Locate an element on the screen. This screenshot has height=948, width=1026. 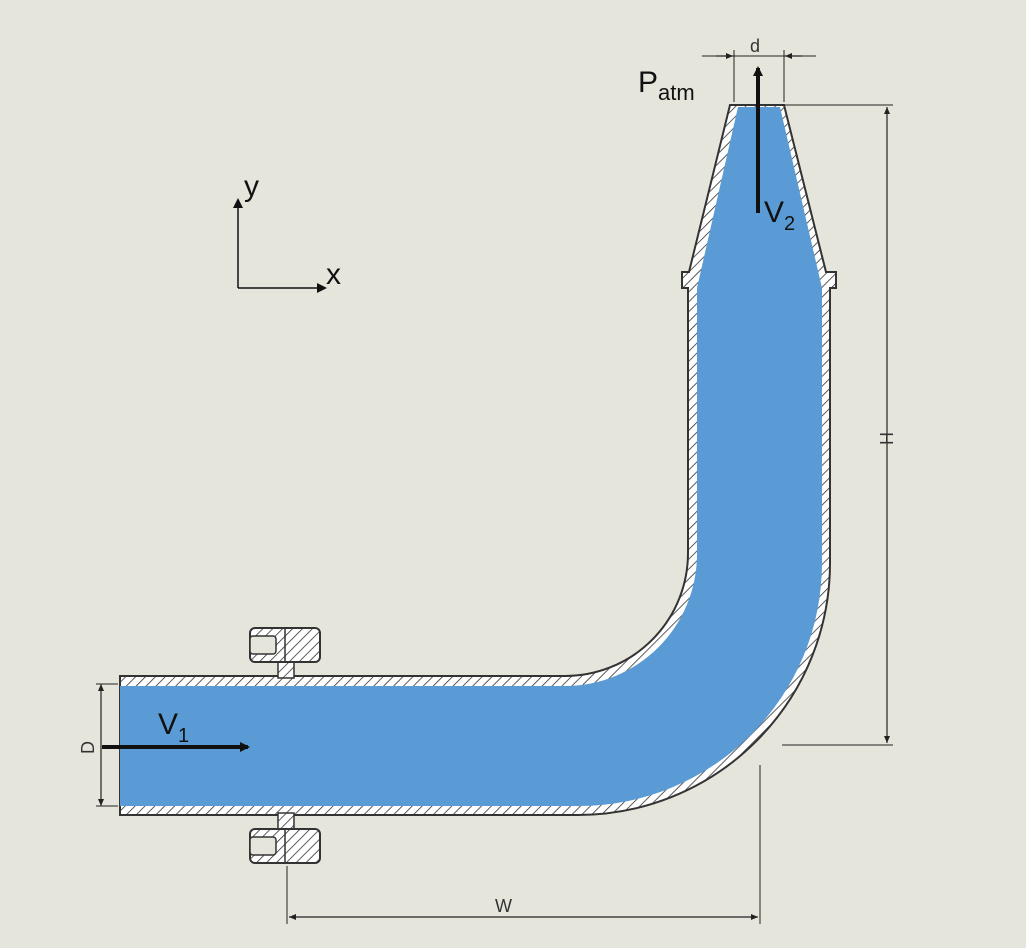
y-axis-label: y is located at coordinates (251, 186).